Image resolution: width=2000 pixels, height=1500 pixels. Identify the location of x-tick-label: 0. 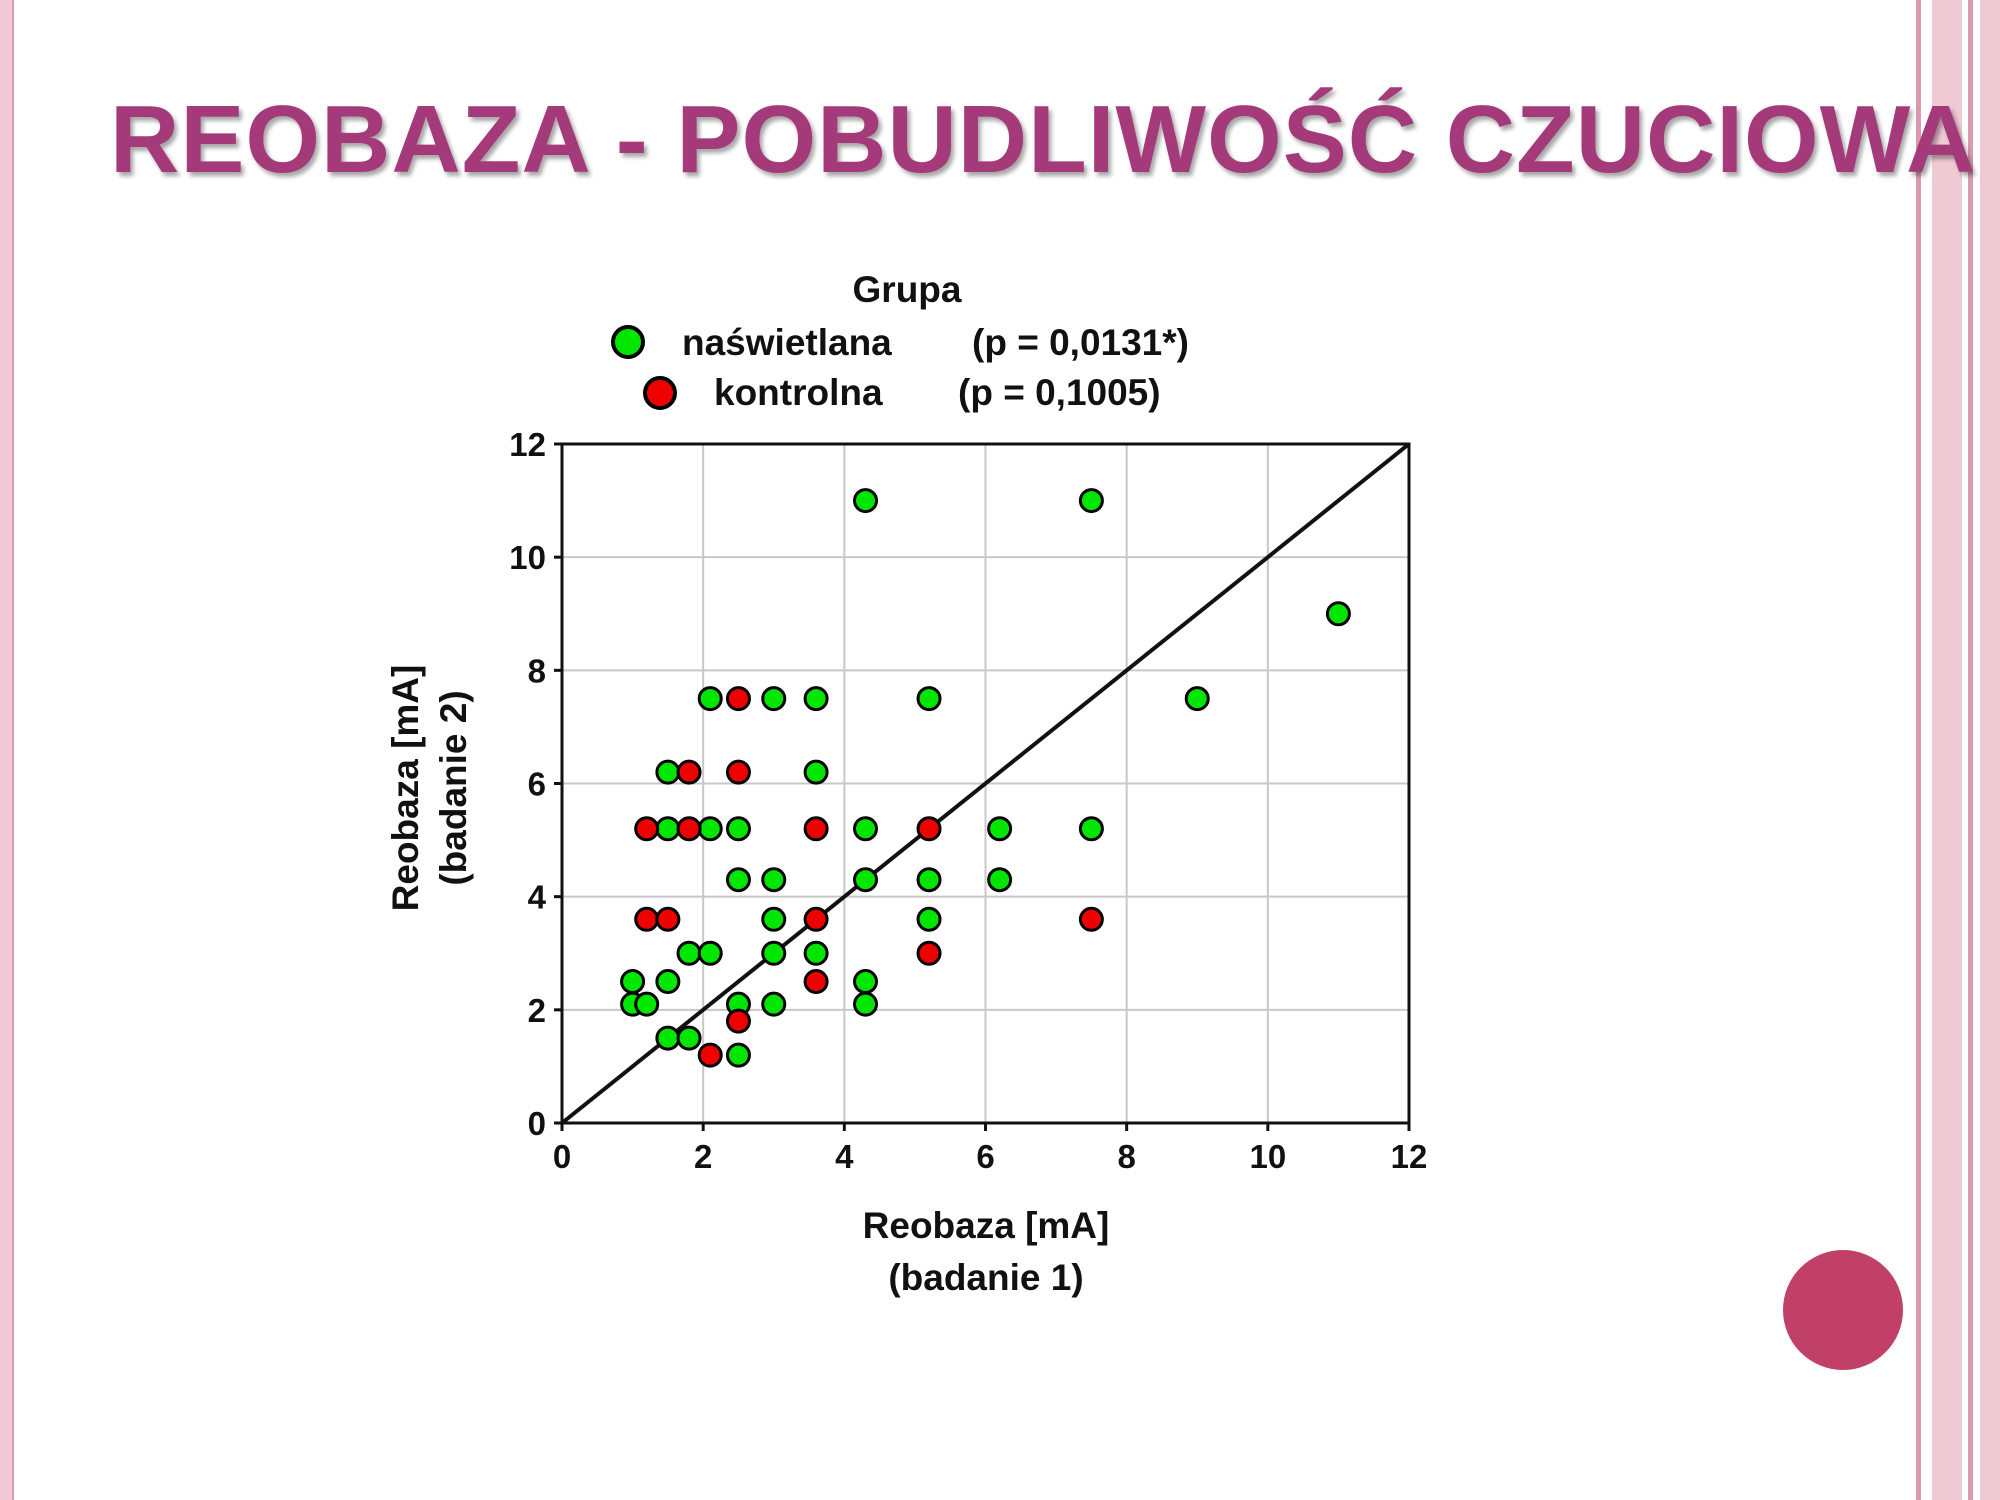
(562, 1156).